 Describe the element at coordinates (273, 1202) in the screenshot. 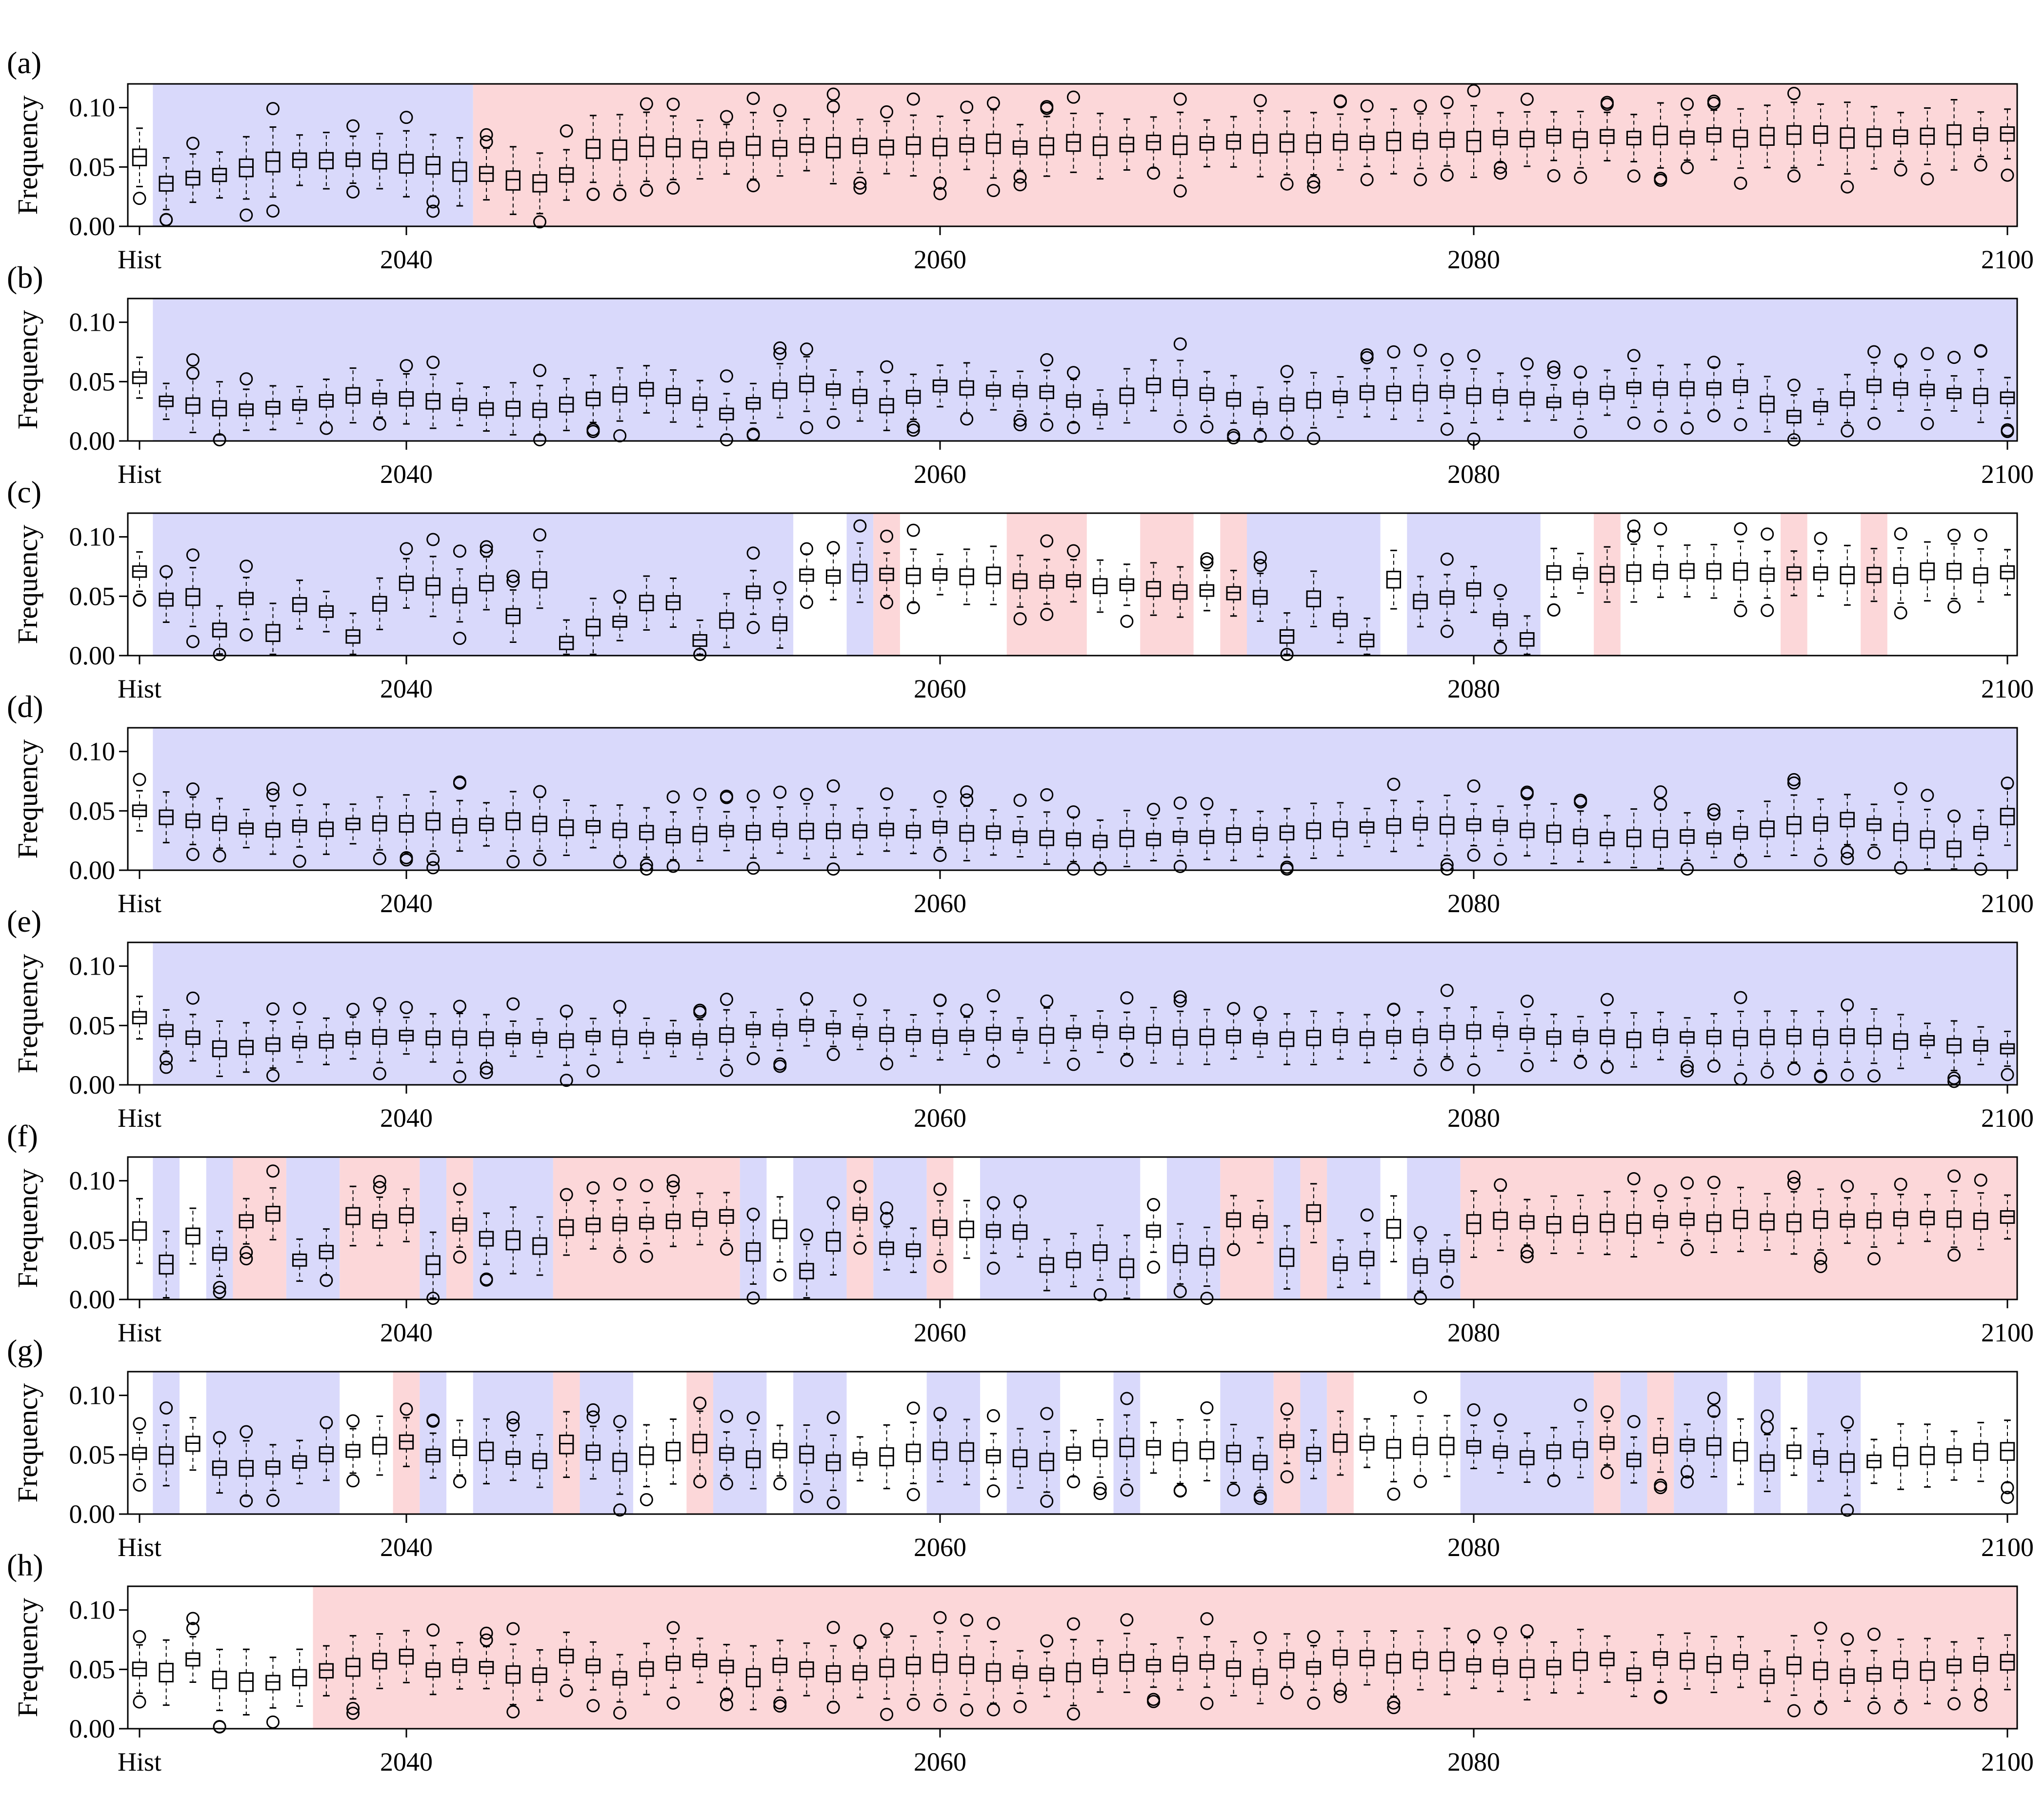

I see `box-2035` at that location.